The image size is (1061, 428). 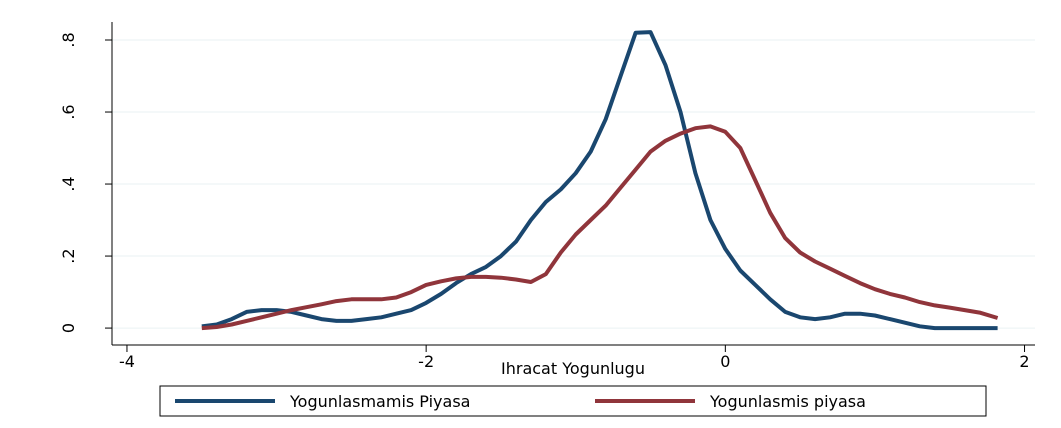 What do you see at coordinates (573, 368) in the screenshot?
I see `x-axis-label: Ihracat Yogunlugu` at bounding box center [573, 368].